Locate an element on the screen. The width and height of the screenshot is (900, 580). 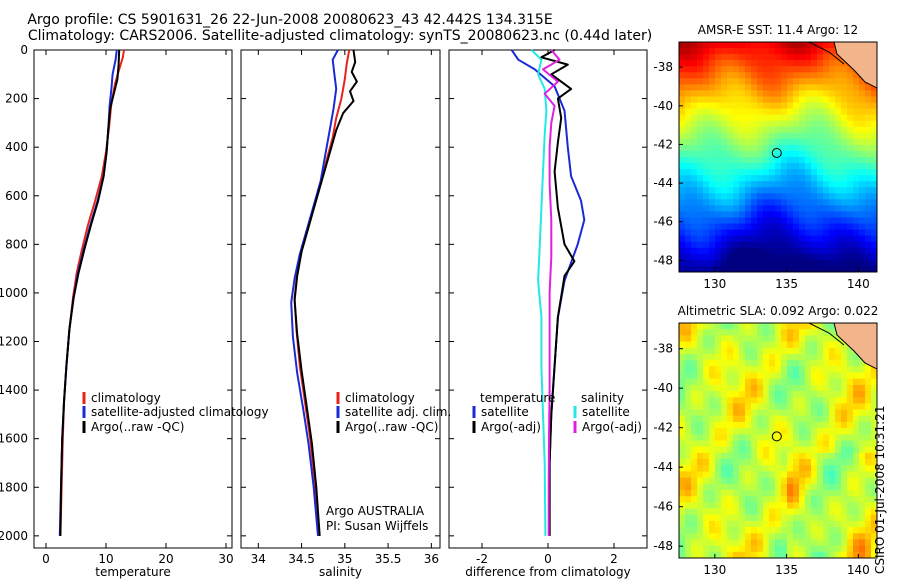
difference-xlabel: difference from climatology is located at coordinates (548, 572).